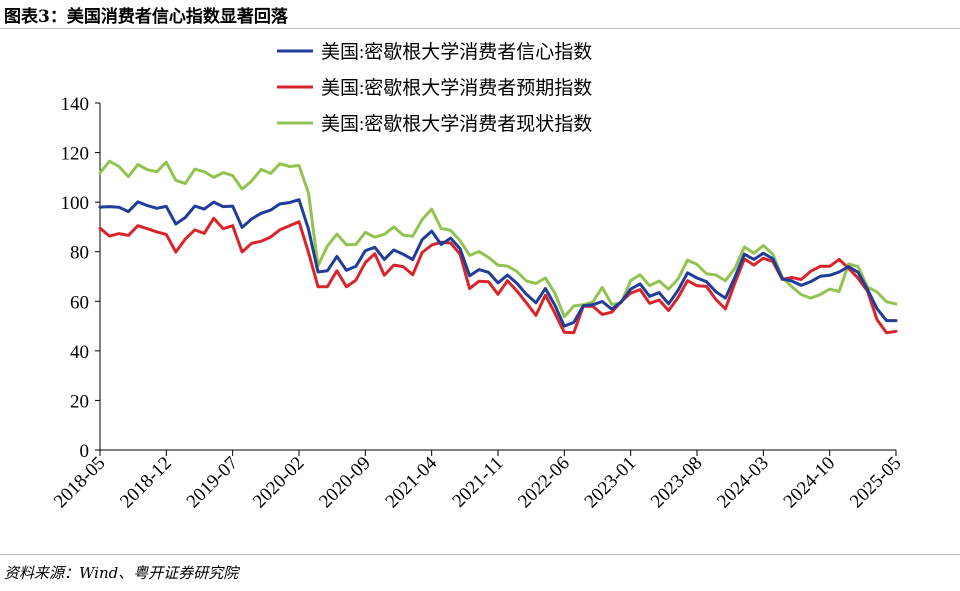 This screenshot has width=960, height=591. What do you see at coordinates (146, 17) in the screenshot?
I see `figure-title: 图表3：美国消费者信心指数显著回落` at bounding box center [146, 17].